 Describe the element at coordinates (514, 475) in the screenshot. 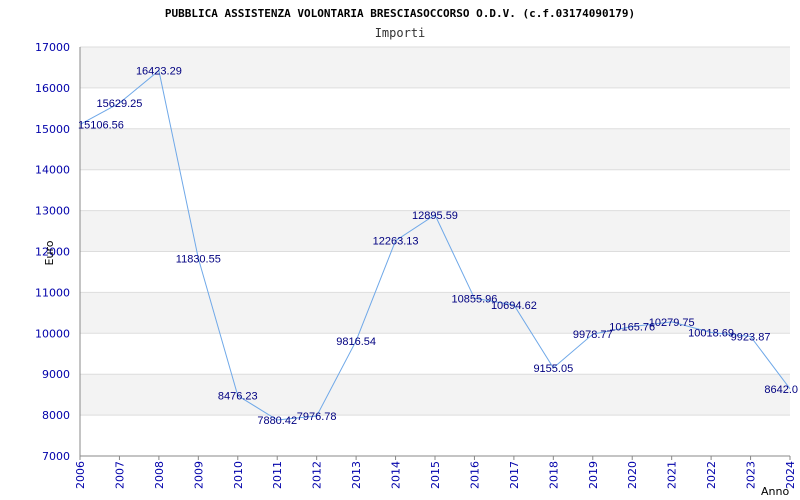

I see `x-tick-label: 2017` at that location.